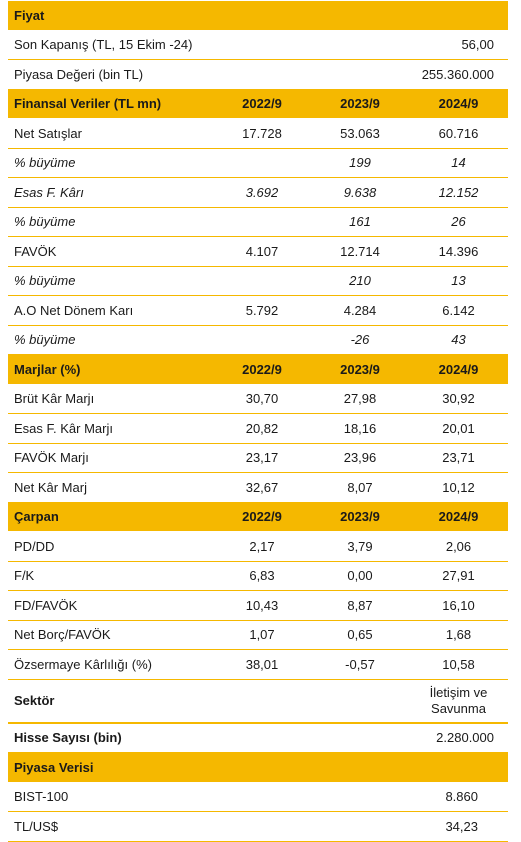  What do you see at coordinates (262, 192) in the screenshot?
I see `cell-value: 3.692` at bounding box center [262, 192].